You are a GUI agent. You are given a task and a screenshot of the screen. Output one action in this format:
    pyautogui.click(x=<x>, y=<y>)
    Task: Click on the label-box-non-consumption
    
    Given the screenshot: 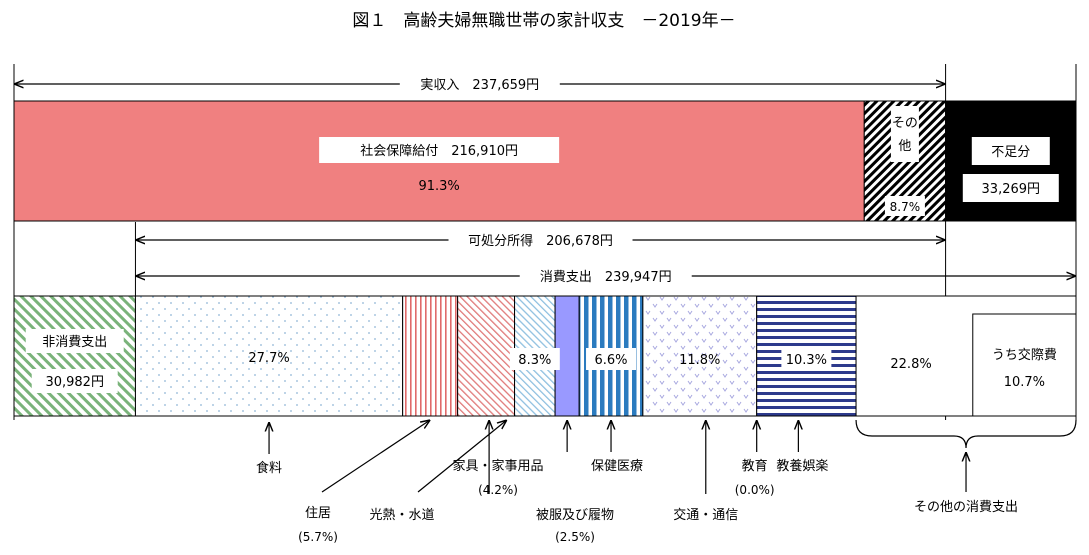 What is the action you would take?
    pyautogui.click(x=74, y=341)
    